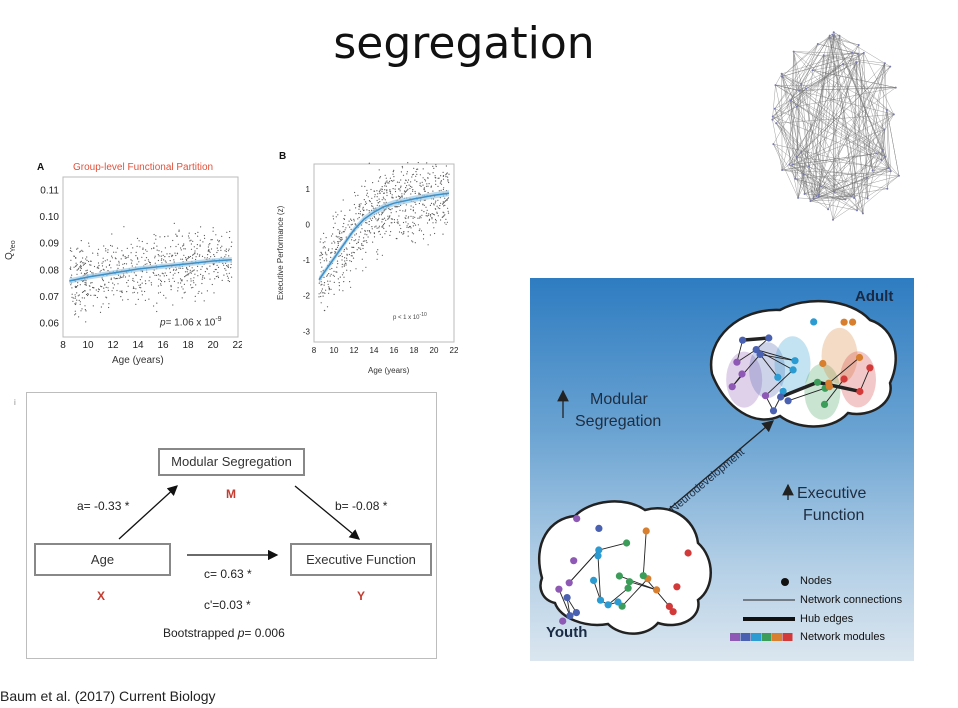  Describe the element at coordinates (264, 633) in the screenshot. I see `bootstrap-value: = 0.006` at that location.